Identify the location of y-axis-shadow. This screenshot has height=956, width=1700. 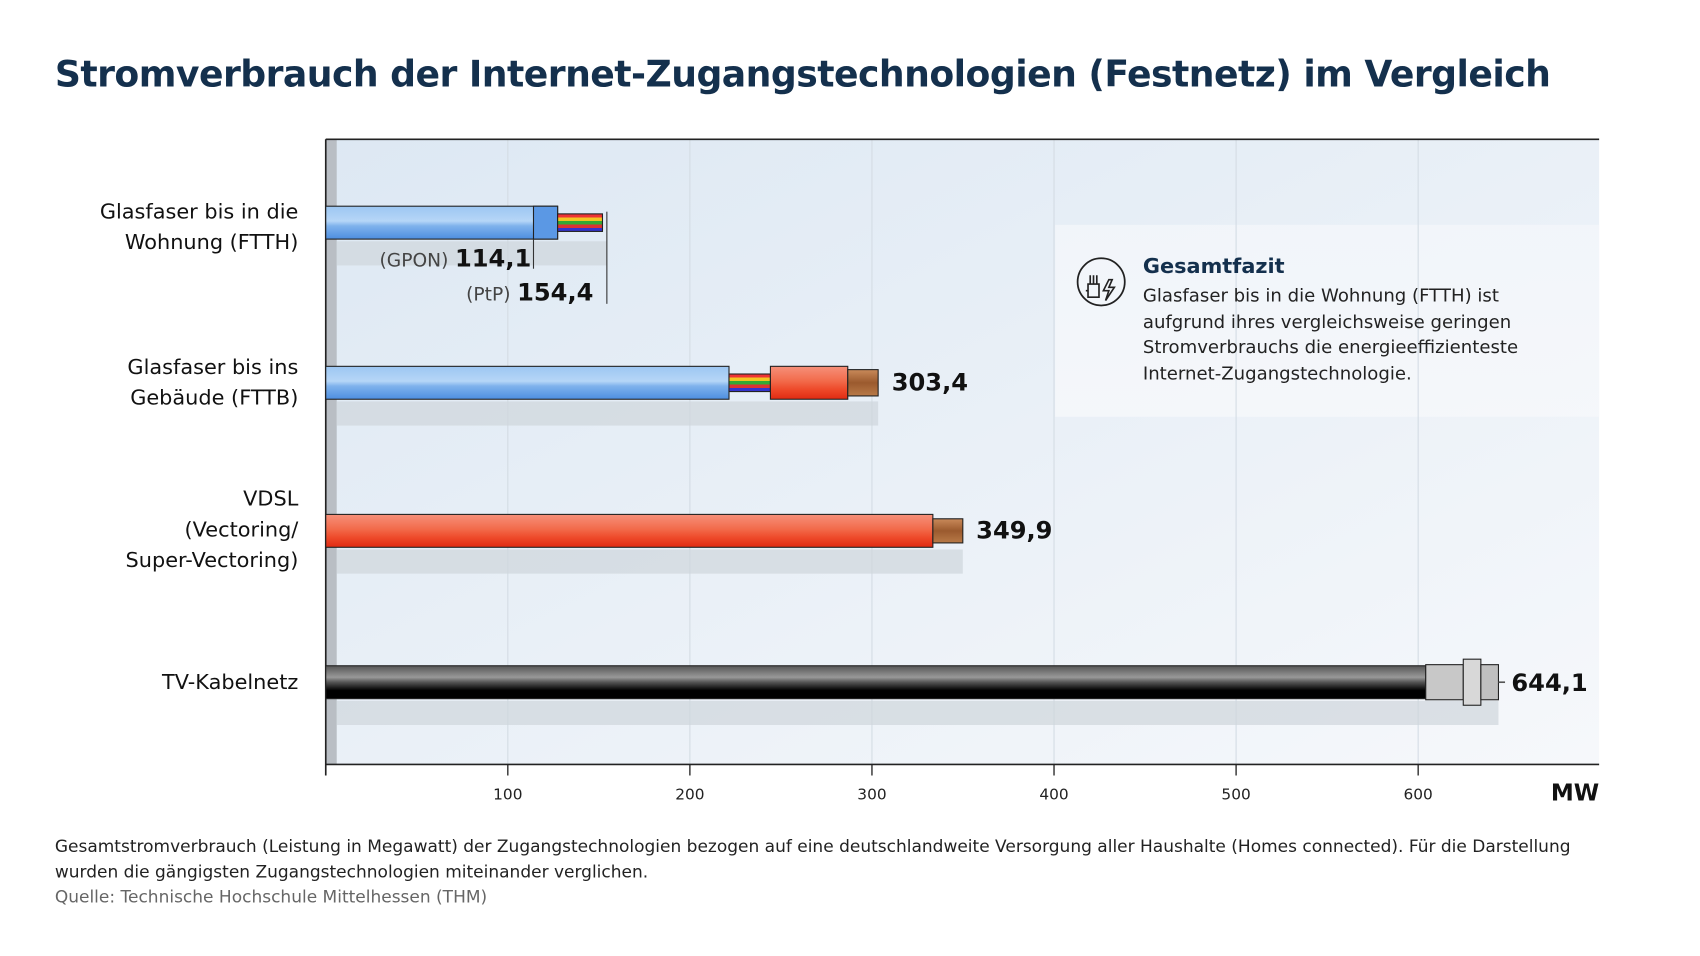
(331, 452).